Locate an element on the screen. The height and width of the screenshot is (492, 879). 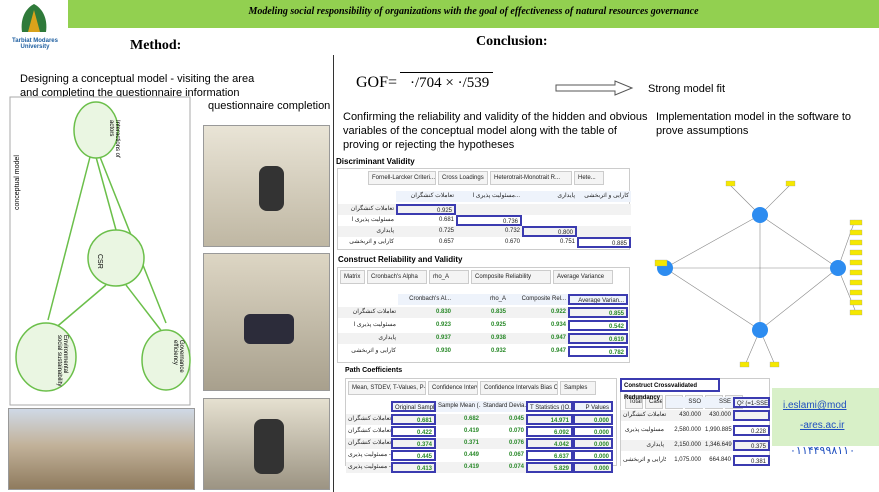
sem-model is located at coordinates (758, 274).